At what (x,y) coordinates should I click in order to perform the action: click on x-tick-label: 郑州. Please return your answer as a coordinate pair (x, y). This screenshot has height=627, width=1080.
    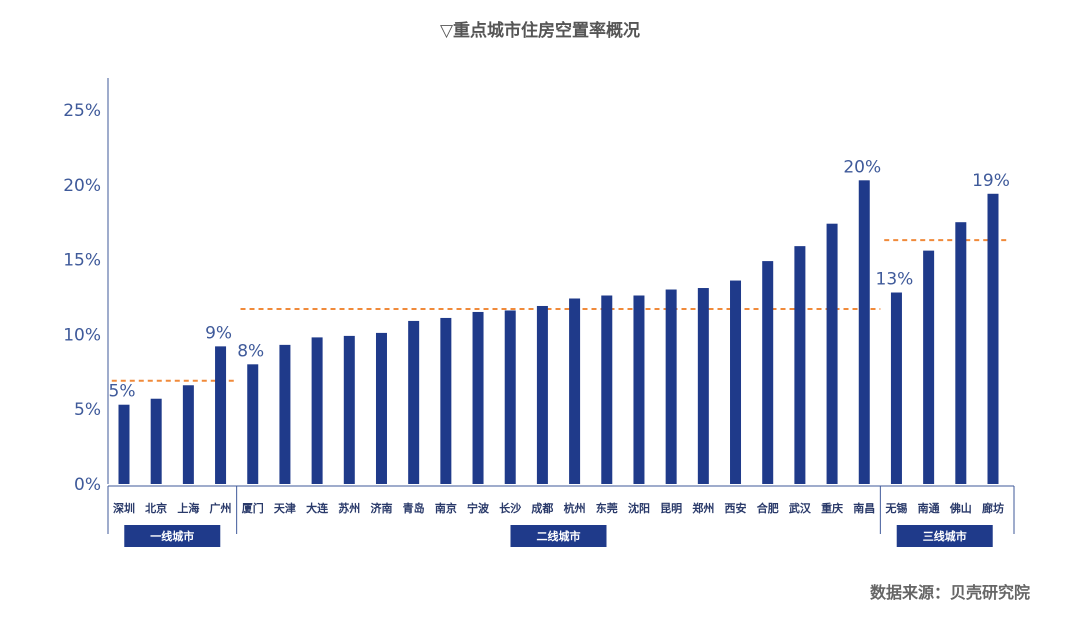
    Looking at the image, I should click on (703, 508).